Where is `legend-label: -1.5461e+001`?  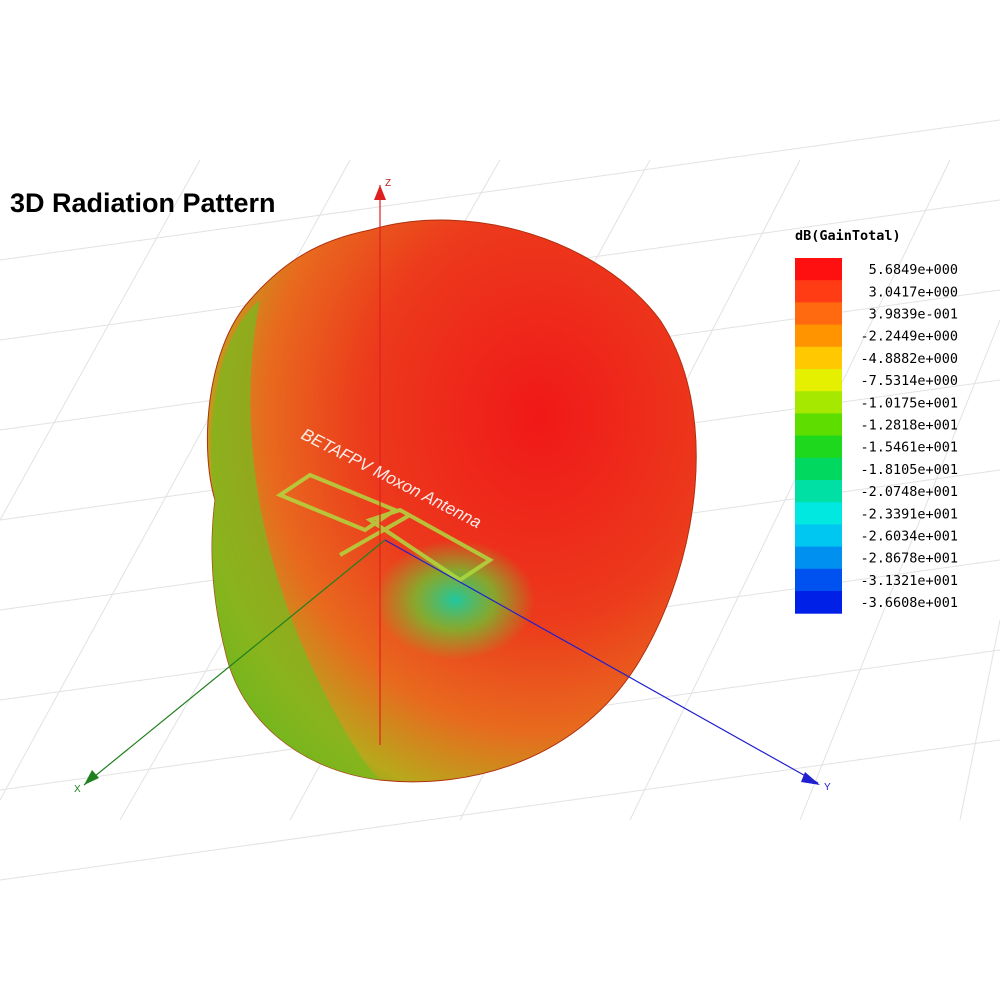 legend-label: -1.5461e+001 is located at coordinates (909, 448).